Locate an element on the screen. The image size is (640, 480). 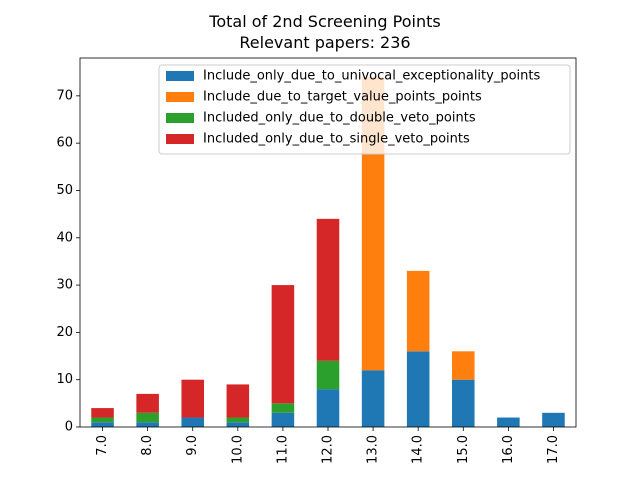
x-tick-label: 13.0 is located at coordinates (373, 449).